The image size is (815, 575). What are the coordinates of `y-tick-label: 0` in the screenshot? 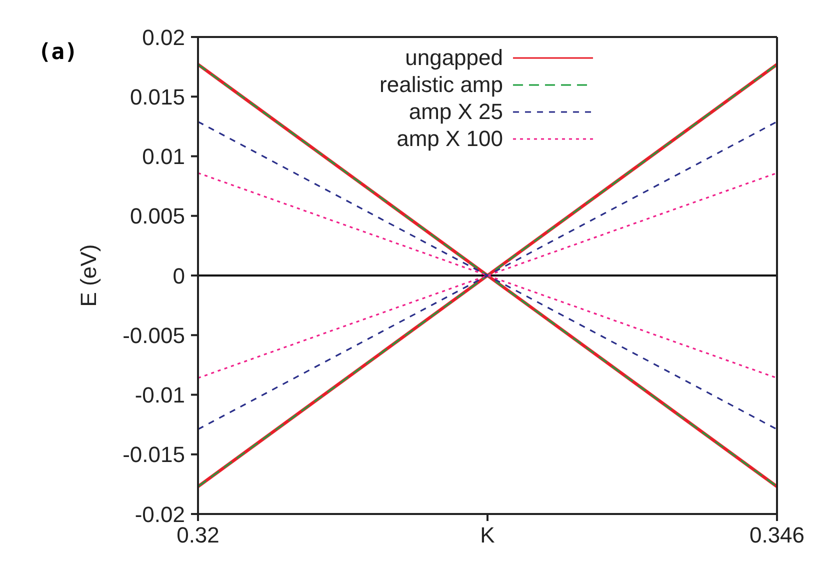 It's located at (178, 275).